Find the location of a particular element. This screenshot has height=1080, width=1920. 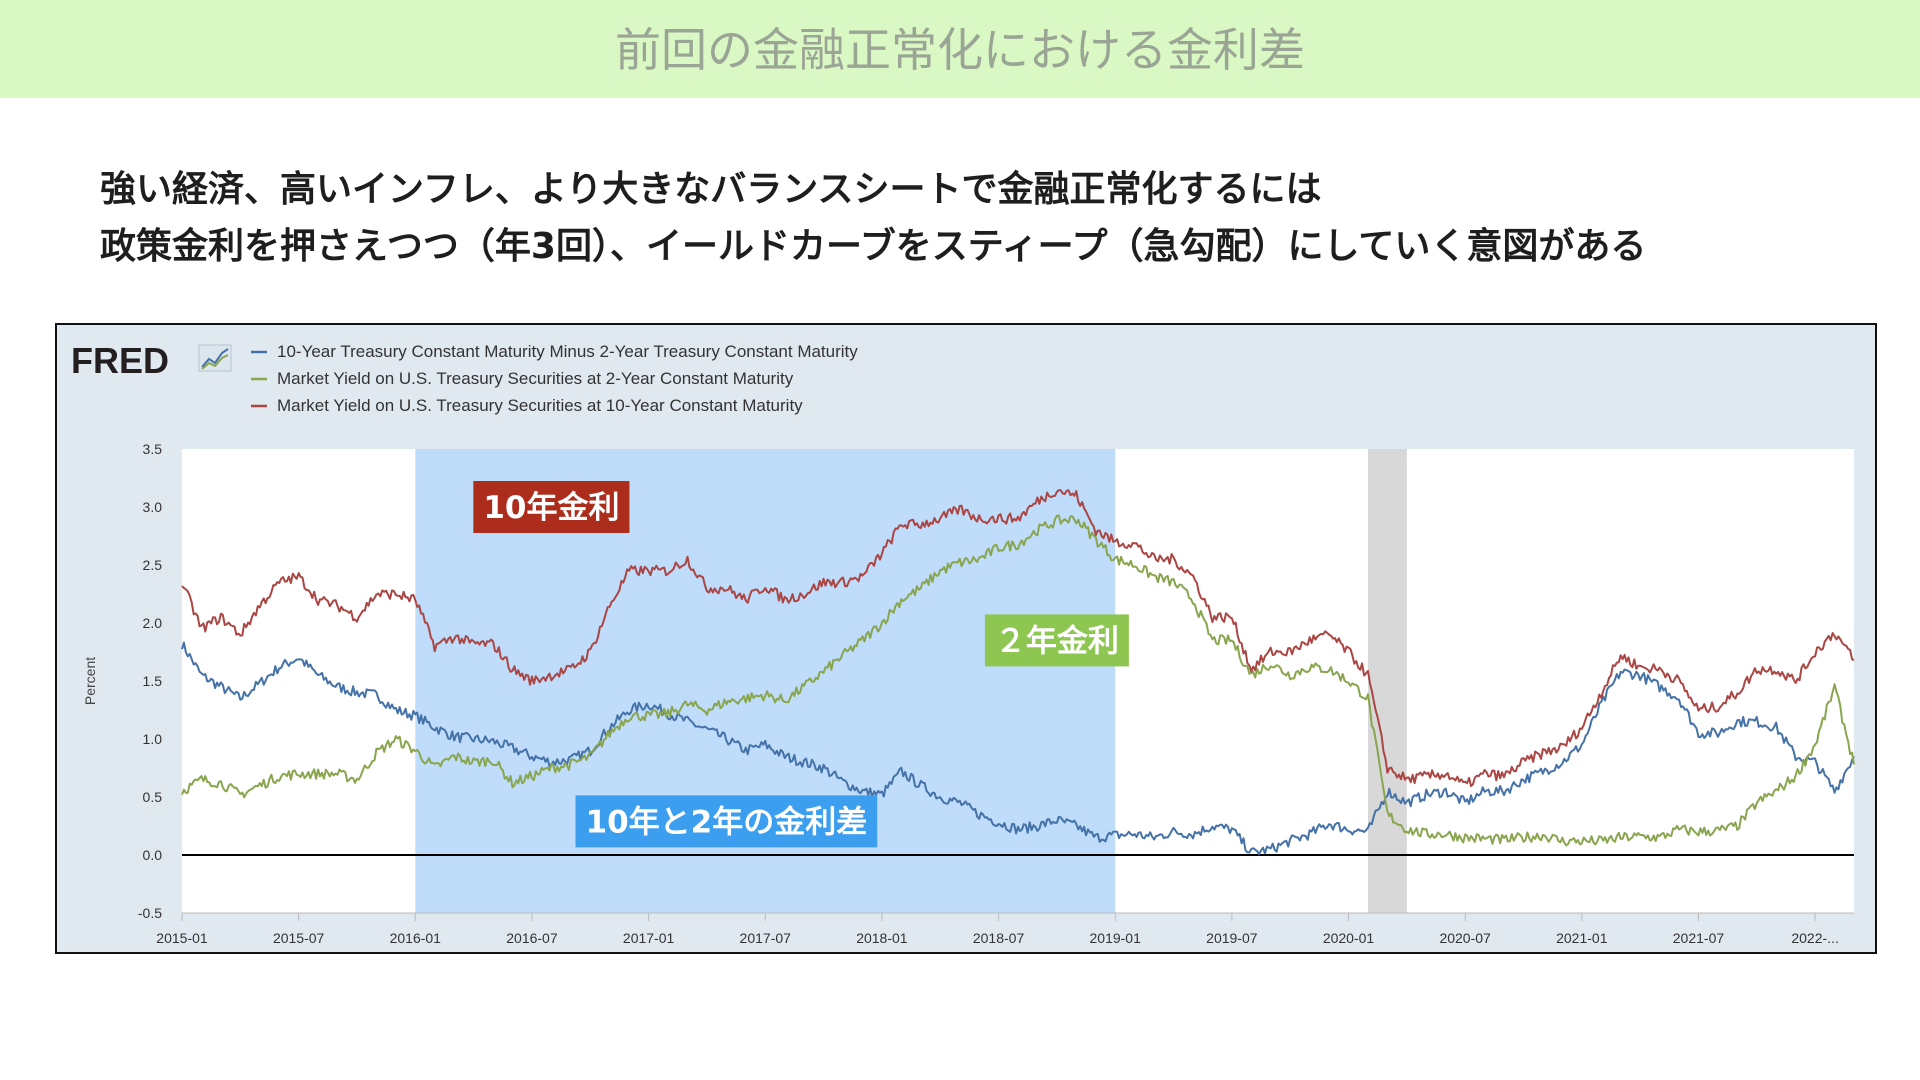

x-tick-label: 2020-01 is located at coordinates (1349, 938).